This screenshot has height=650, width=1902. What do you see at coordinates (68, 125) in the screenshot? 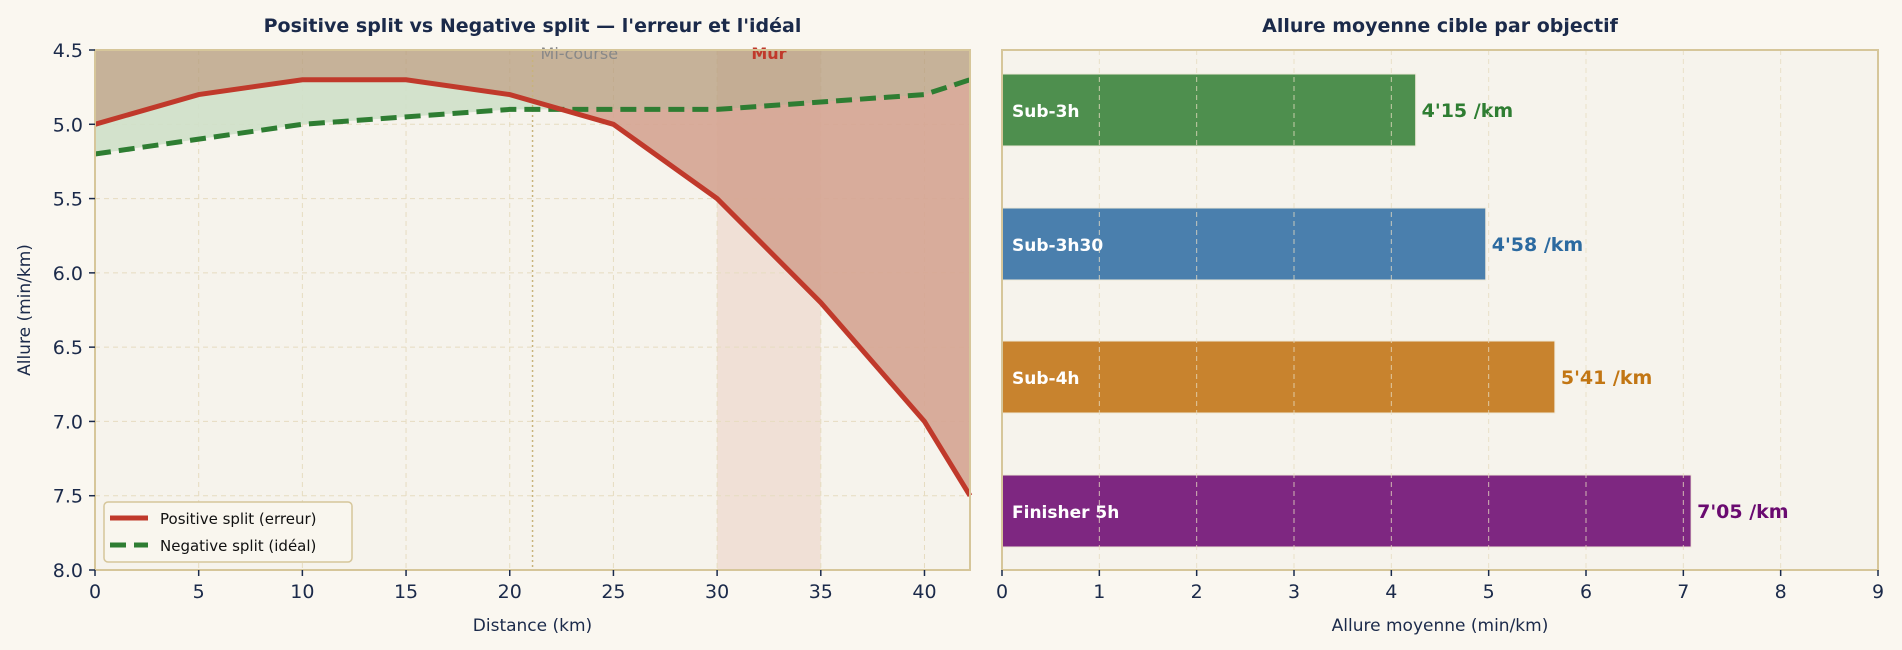
I see `y-tick-label: 5.0` at bounding box center [68, 125].